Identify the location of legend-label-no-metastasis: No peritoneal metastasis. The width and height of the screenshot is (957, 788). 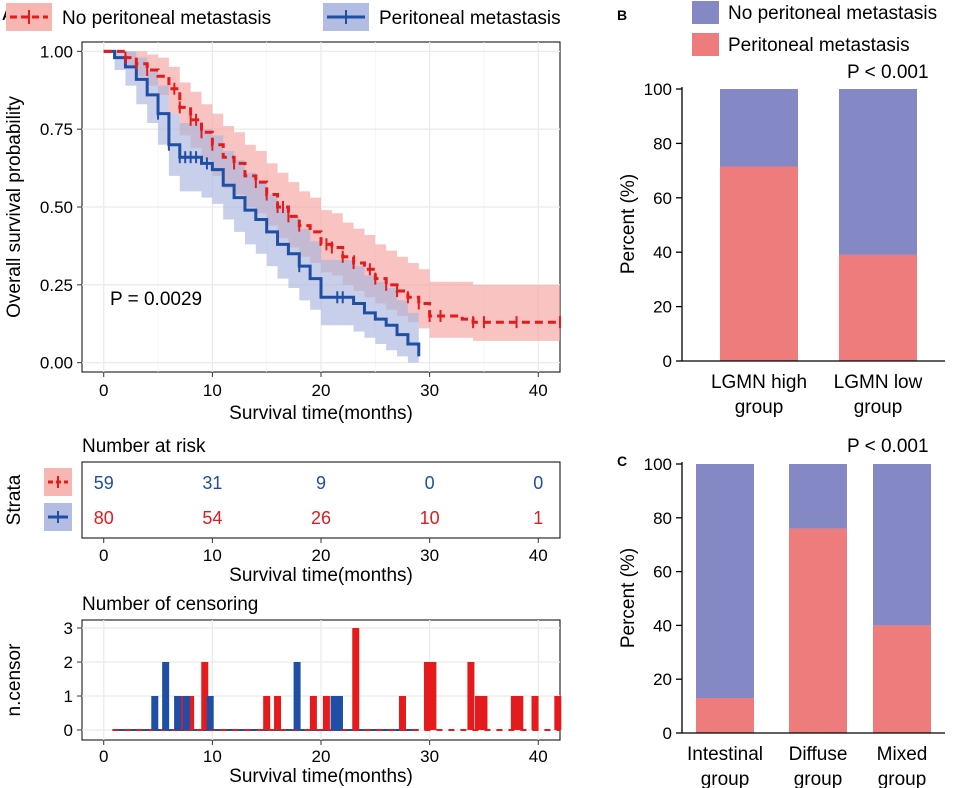
(166, 18).